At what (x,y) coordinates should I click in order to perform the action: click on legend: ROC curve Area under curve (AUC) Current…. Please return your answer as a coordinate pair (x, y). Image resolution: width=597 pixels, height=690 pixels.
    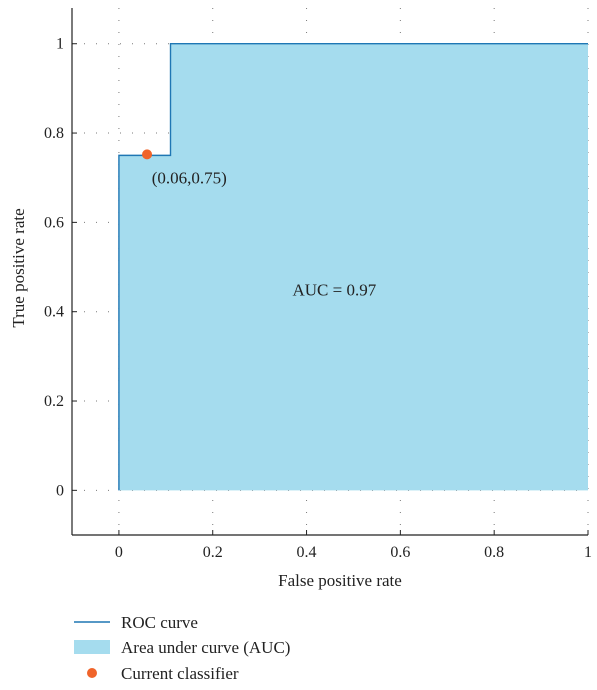
    Looking at the image, I should click on (182, 648).